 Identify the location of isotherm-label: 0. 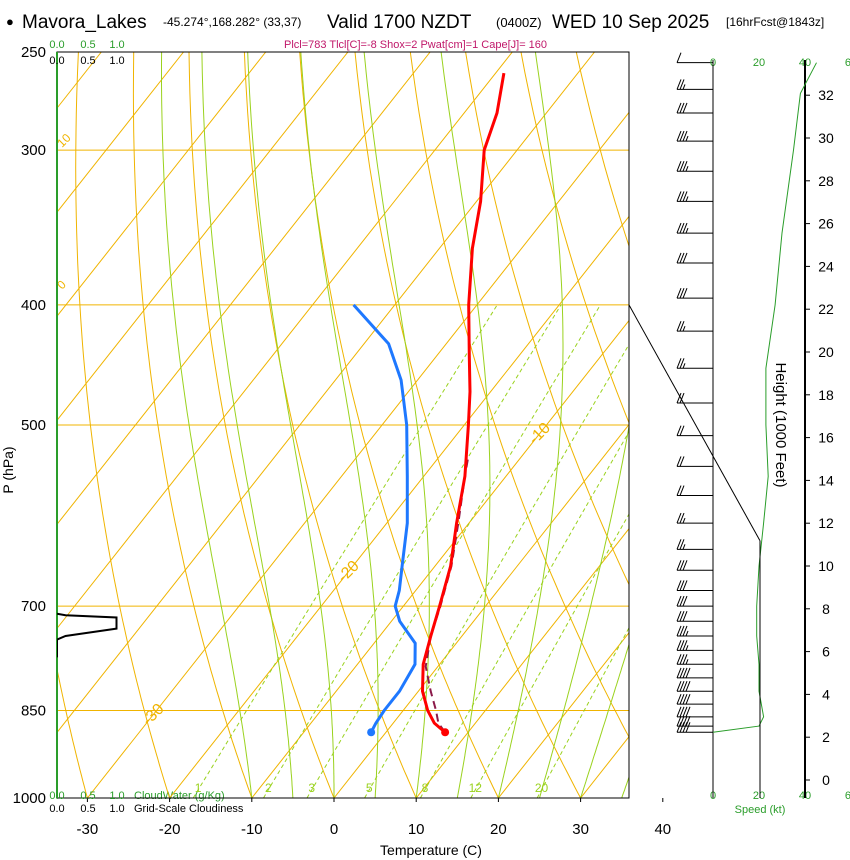
(708, 317).